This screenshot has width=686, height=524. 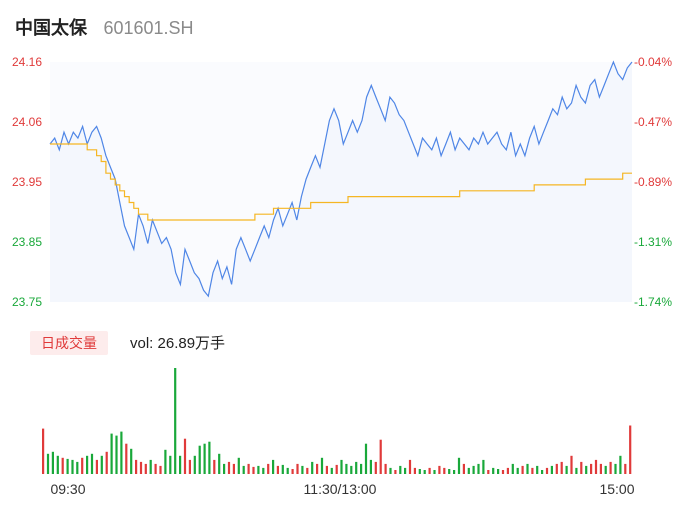 What do you see at coordinates (67, 489) in the screenshot?
I see `time-tick-label: 09:30` at bounding box center [67, 489].